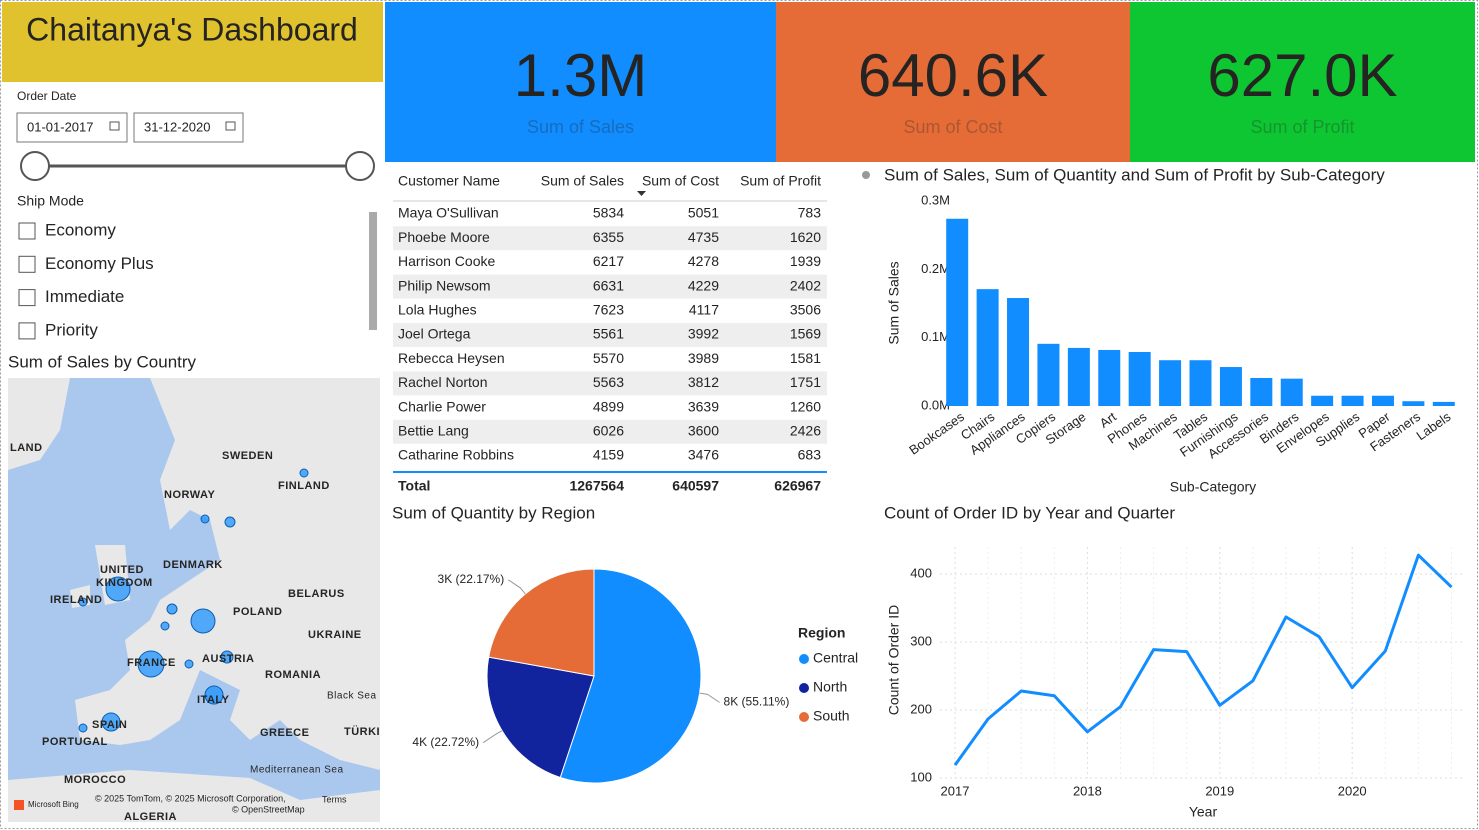  I want to click on table-header: Sum of Profit, so click(780, 181).